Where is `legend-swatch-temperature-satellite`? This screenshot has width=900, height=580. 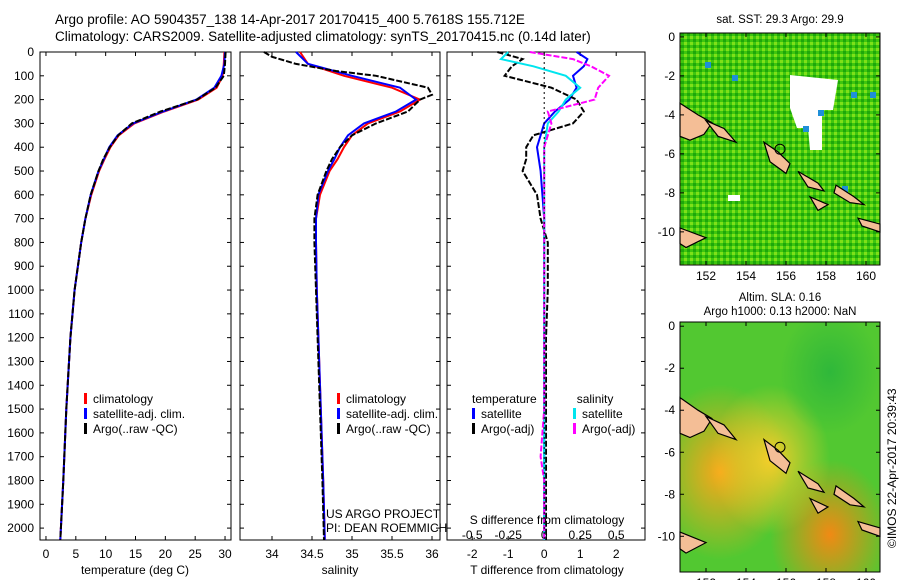 legend-swatch-temperature-satellite is located at coordinates (473, 413).